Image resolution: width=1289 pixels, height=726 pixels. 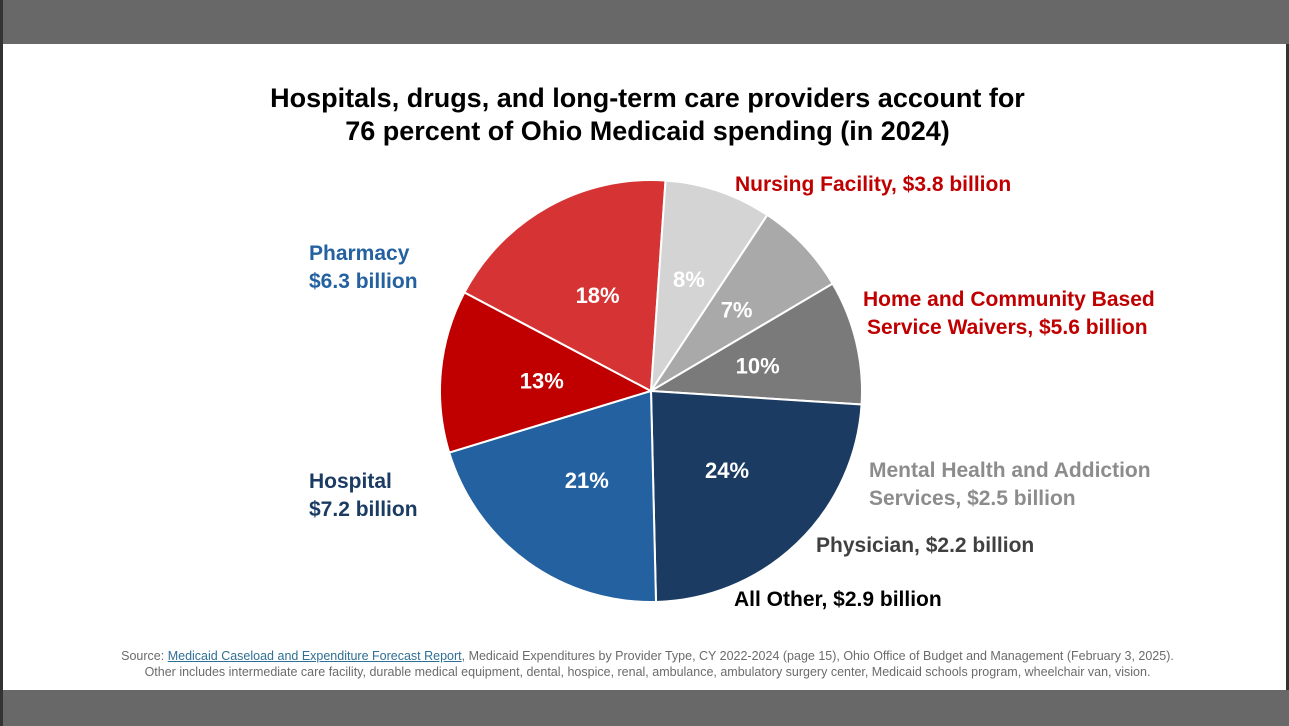 I want to click on pie-percent-physician: 7%, so click(x=737, y=310).